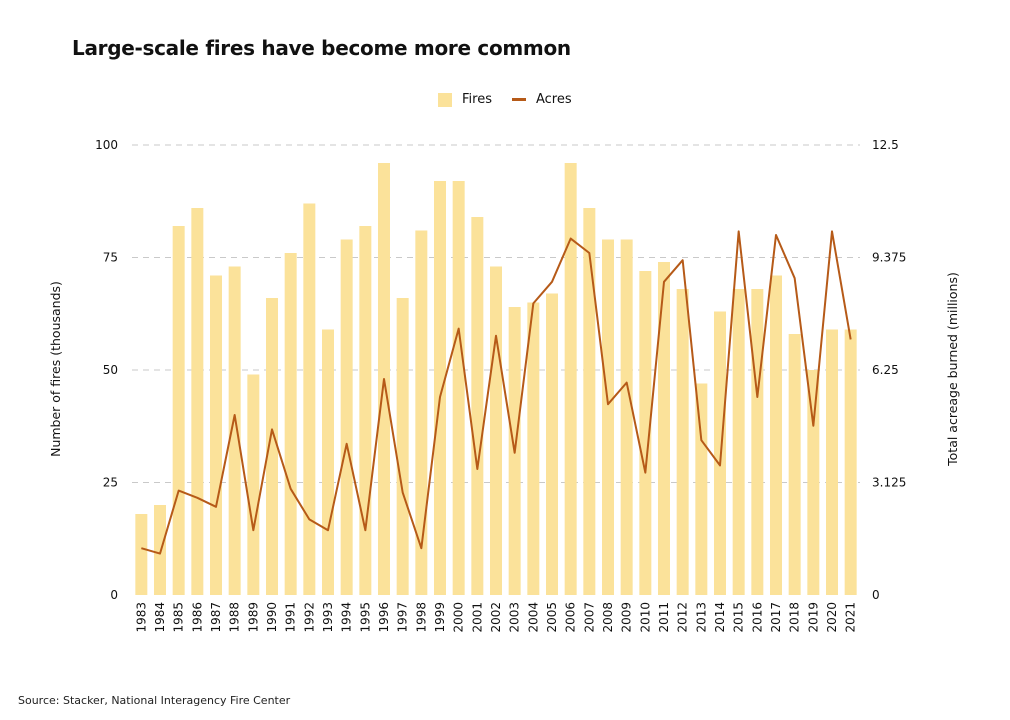 This screenshot has height=720, width=1010. I want to click on bar-fires-2007, so click(589, 401).